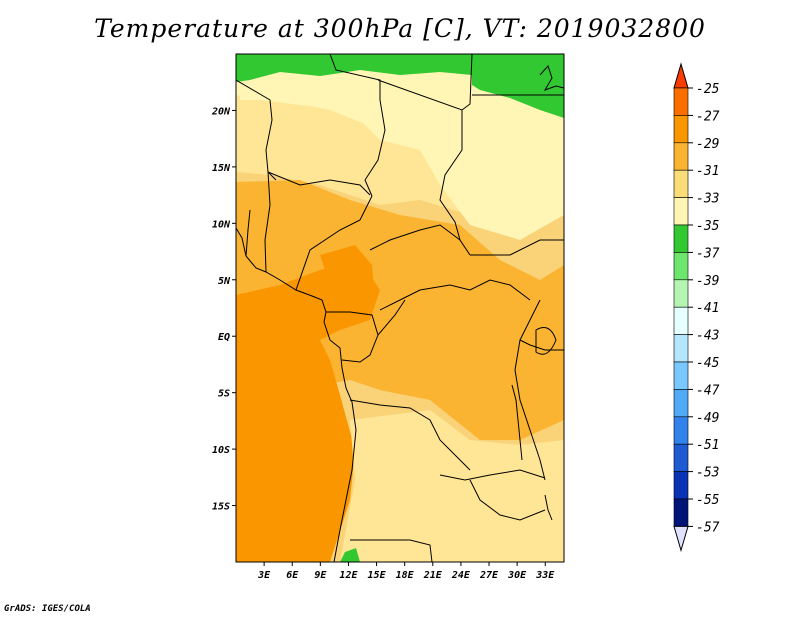 The width and height of the screenshot is (800, 618). I want to click on field-region-t27-gulf, so click(308, 411).